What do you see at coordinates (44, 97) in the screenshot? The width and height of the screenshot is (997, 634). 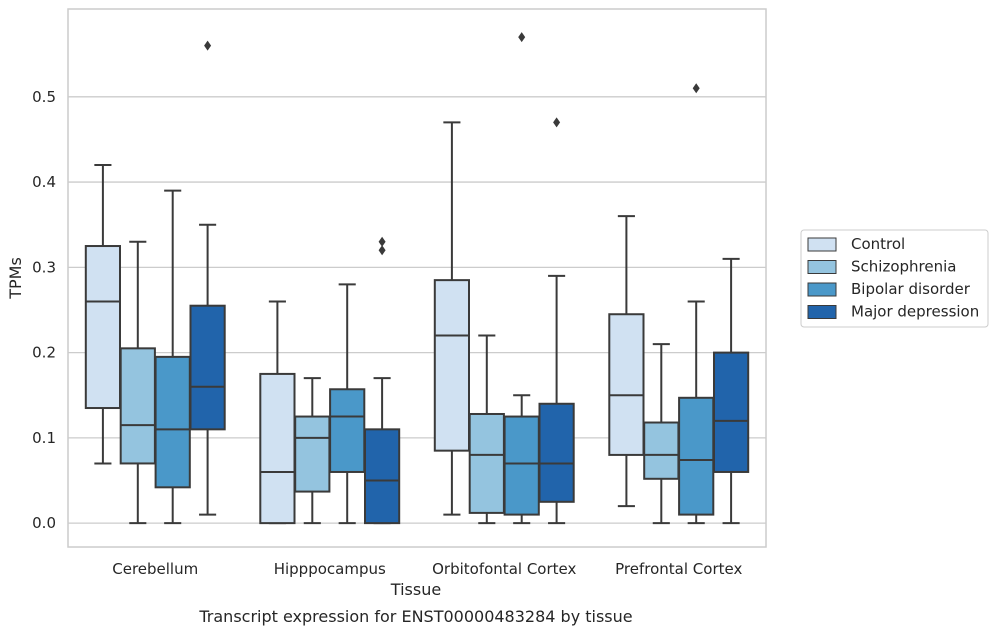 I see `y-tick-label: 0.5` at bounding box center [44, 97].